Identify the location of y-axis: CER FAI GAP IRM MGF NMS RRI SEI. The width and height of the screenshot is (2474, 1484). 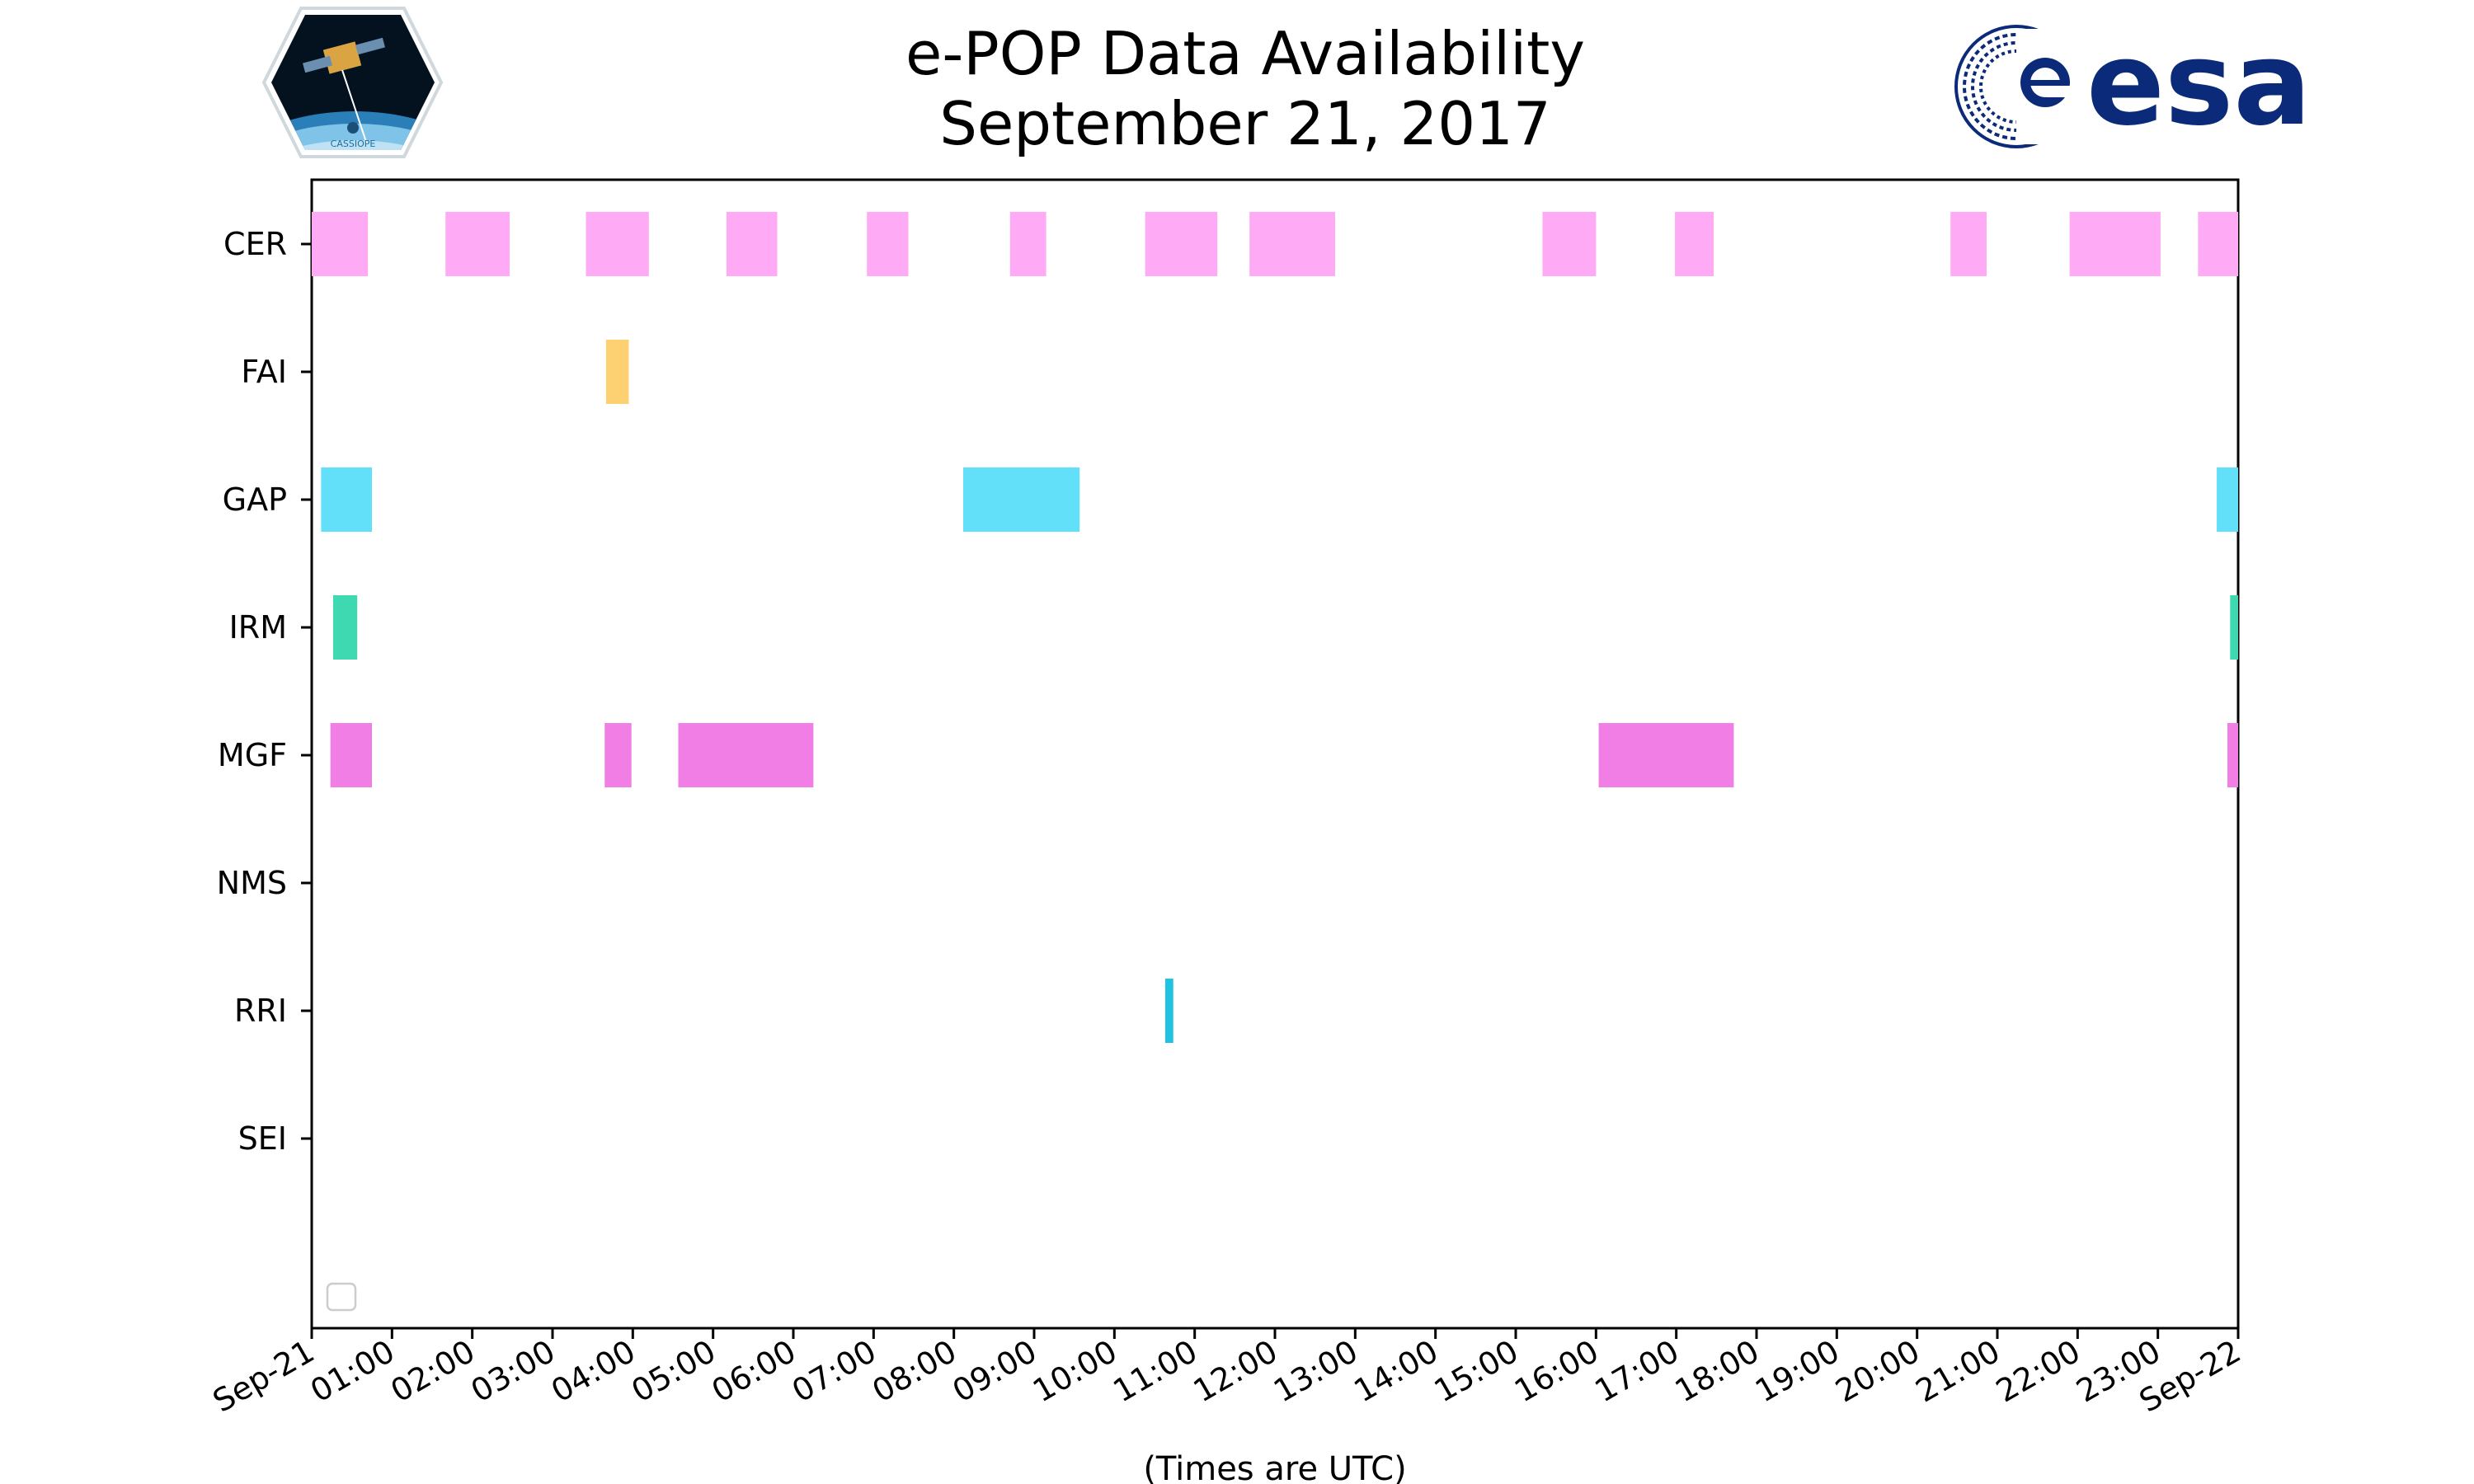
(264, 691).